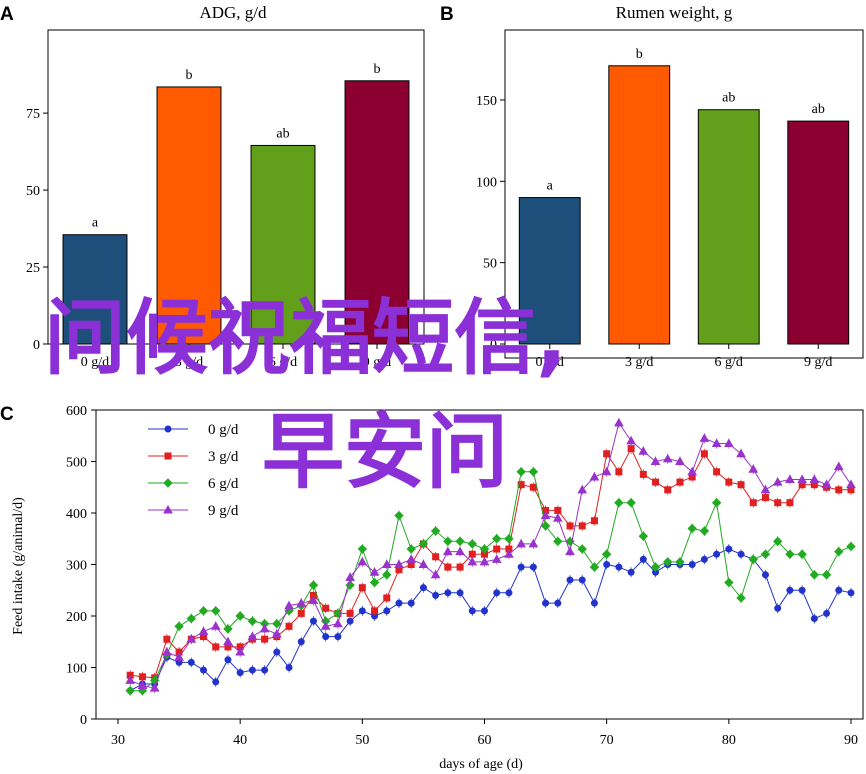  I want to click on a-bar-letter-0: a, so click(95, 223).